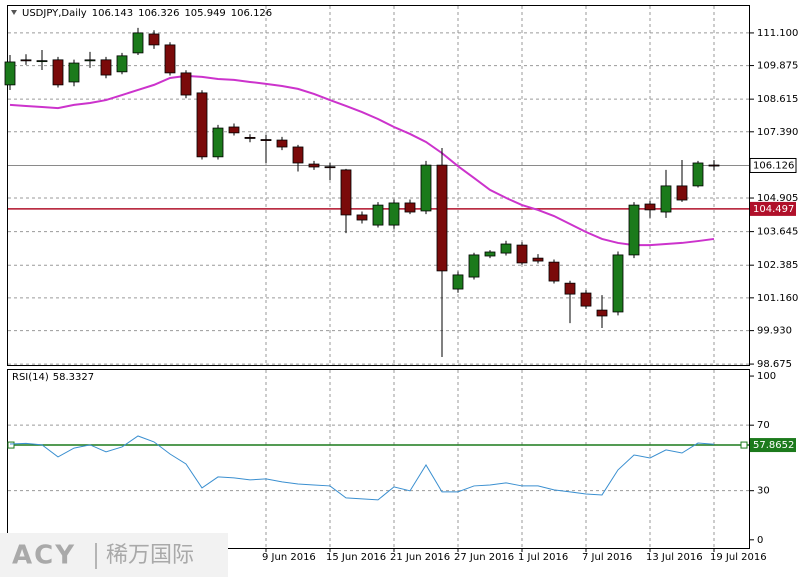 The height and width of the screenshot is (577, 802). What do you see at coordinates (289, 557) in the screenshot?
I see `x-tick-label: 9 Jun 2016` at bounding box center [289, 557].